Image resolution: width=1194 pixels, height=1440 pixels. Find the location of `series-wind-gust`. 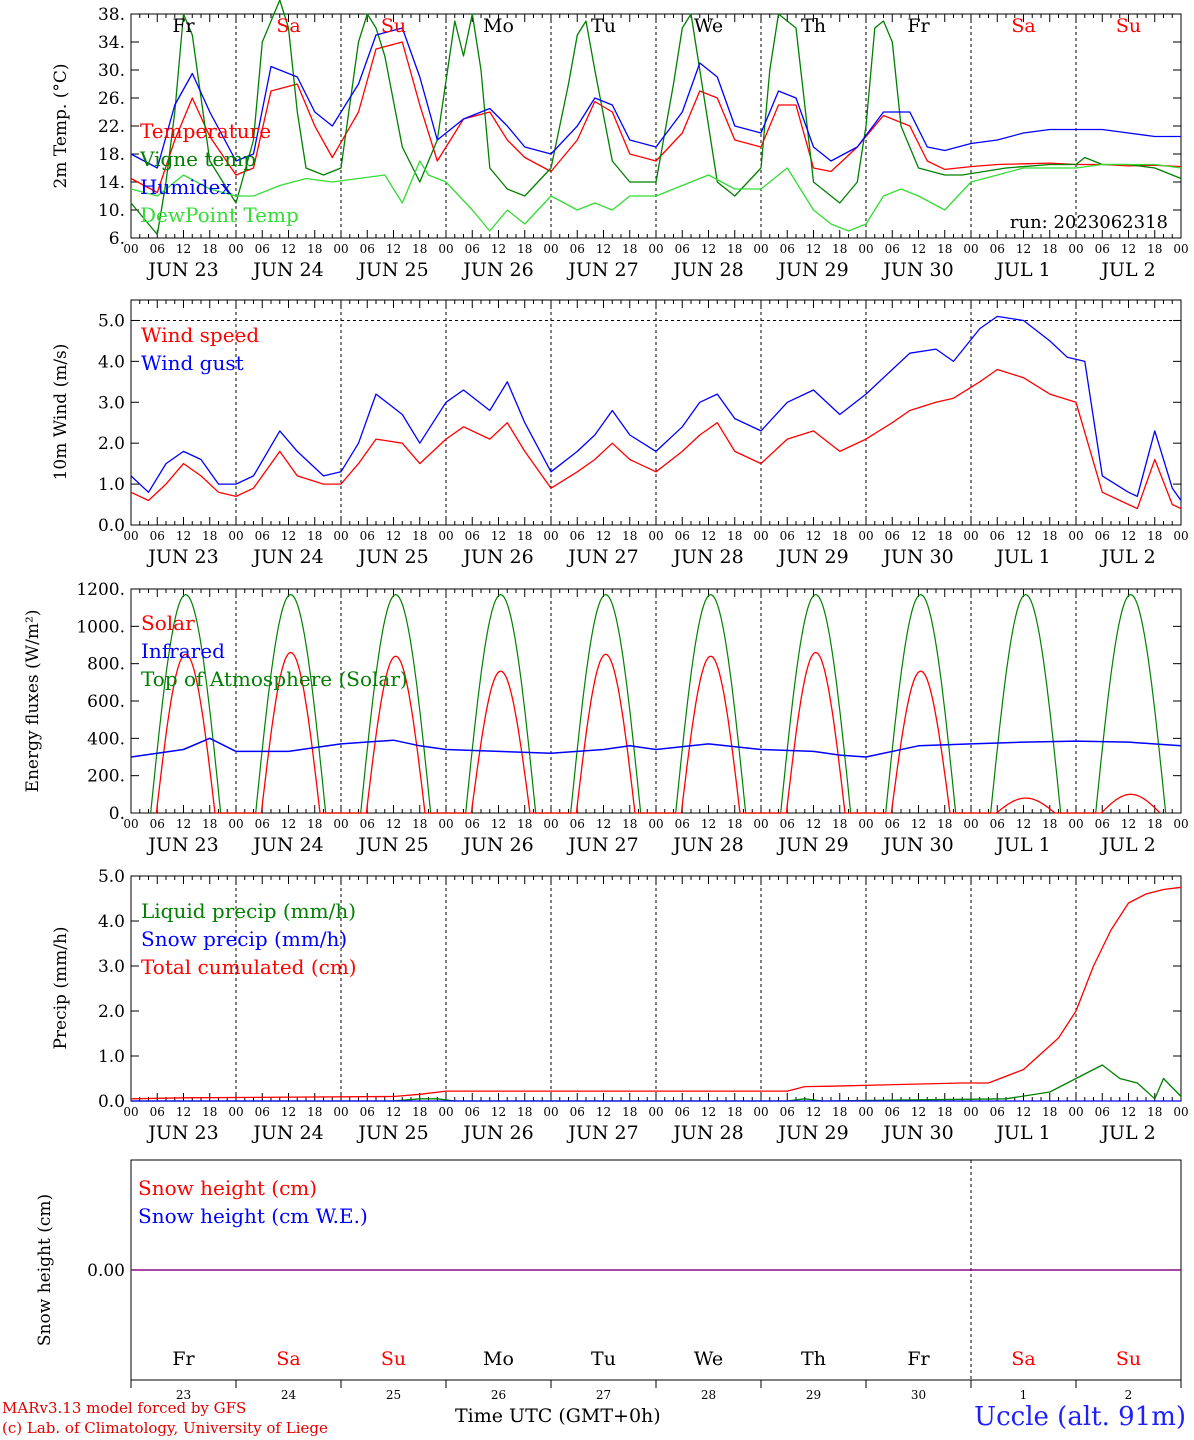

series-wind-gust is located at coordinates (656, 408).